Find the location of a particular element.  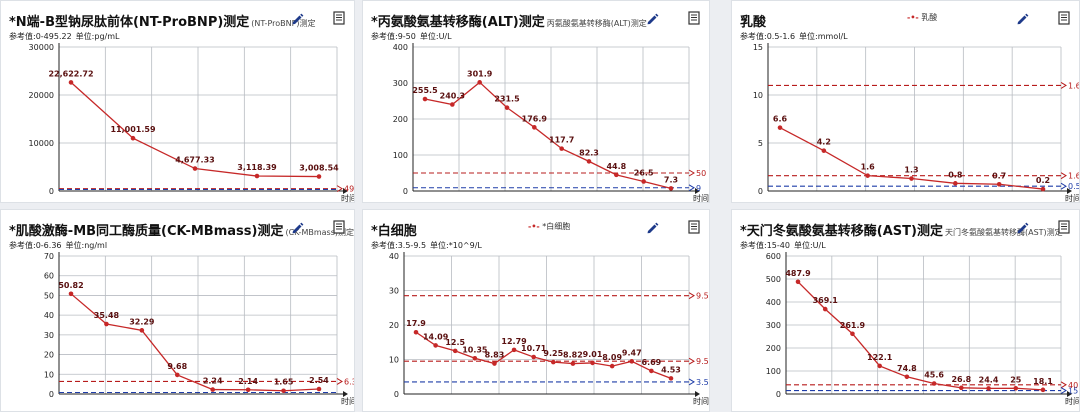

chart-title-text: 乳酸 is located at coordinates (753, 22).